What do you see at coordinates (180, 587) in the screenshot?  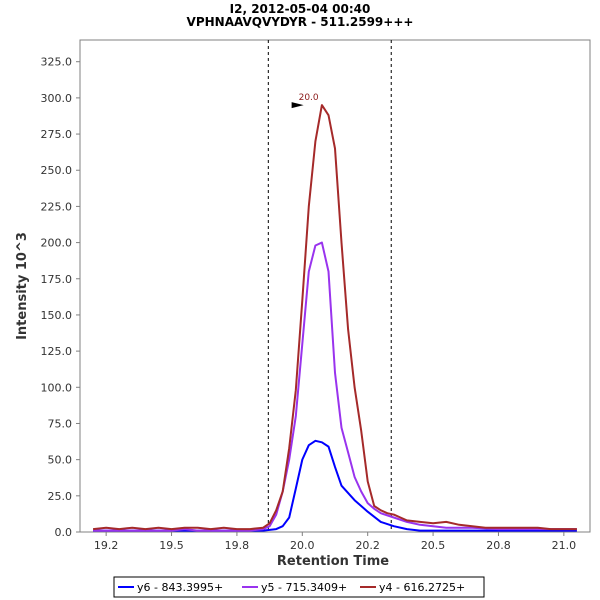 I see `legend-label: y6 - 843.3995+` at bounding box center [180, 587].